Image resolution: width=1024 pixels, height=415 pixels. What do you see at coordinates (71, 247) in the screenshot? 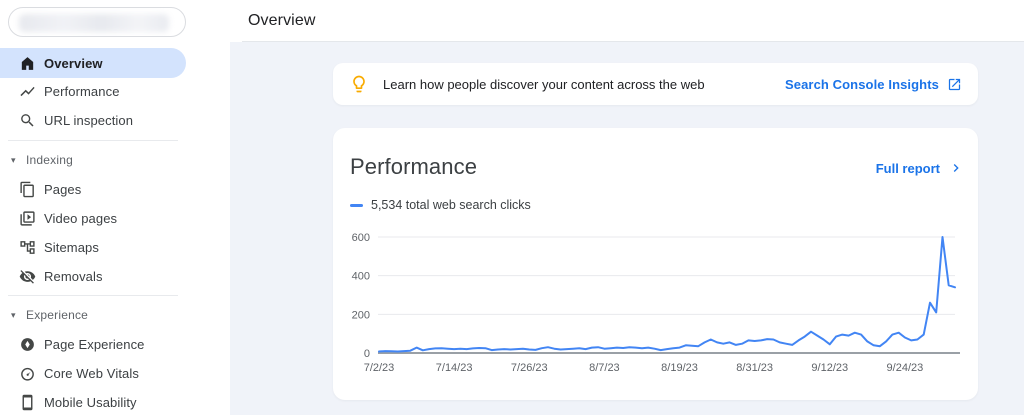
I see `sidebar-item-label: Sitemaps` at bounding box center [71, 247].